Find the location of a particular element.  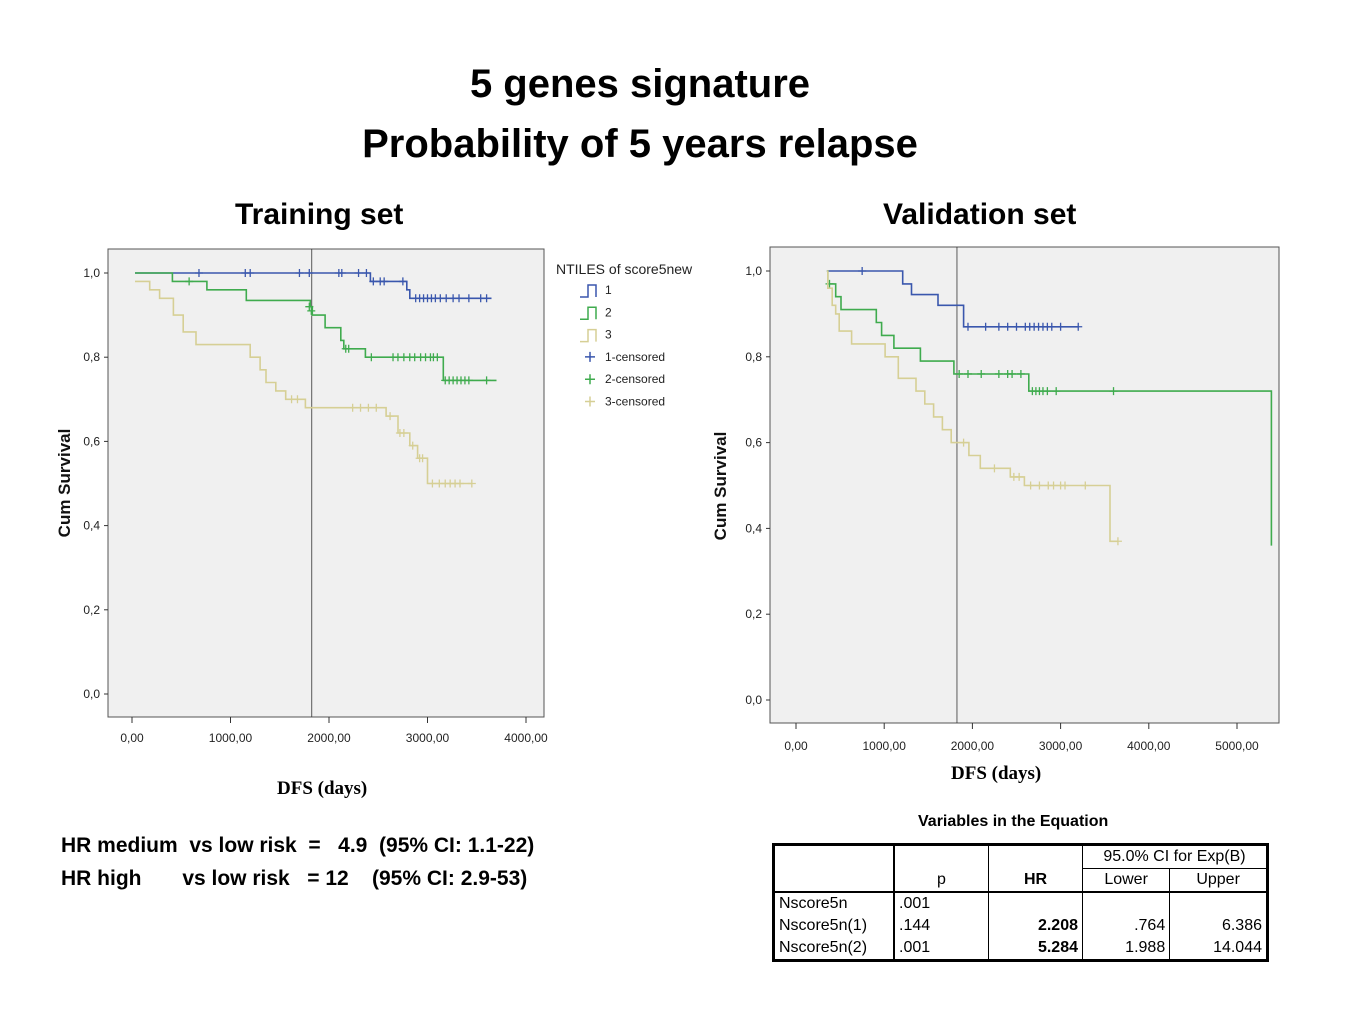

training-plot-area is located at coordinates (326, 483).